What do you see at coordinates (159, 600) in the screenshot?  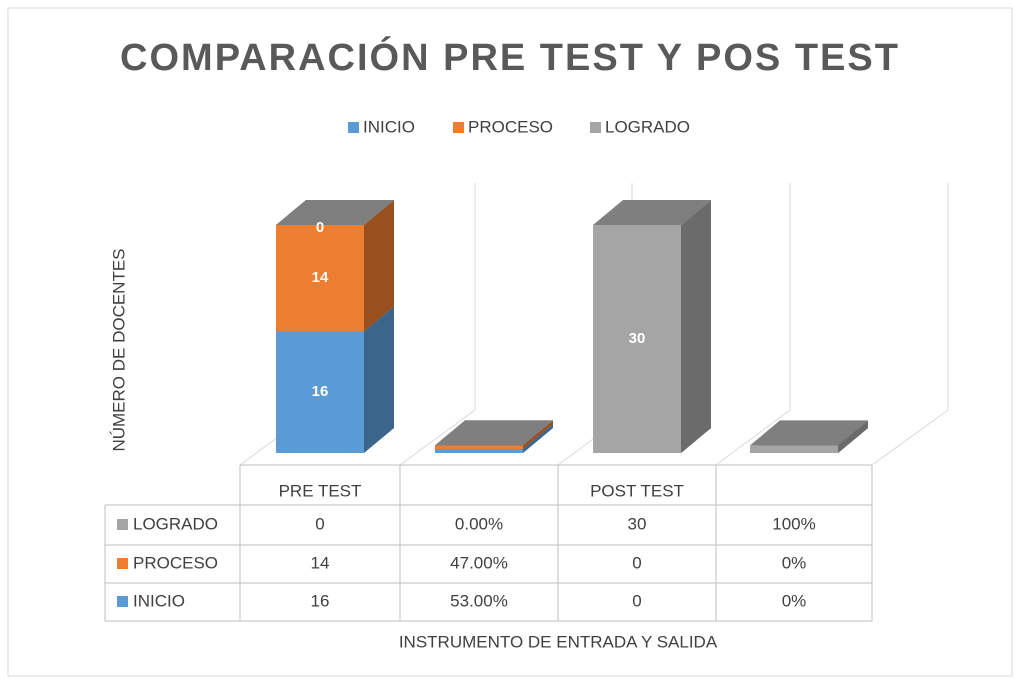 I see `table-row-label: INICIO` at bounding box center [159, 600].